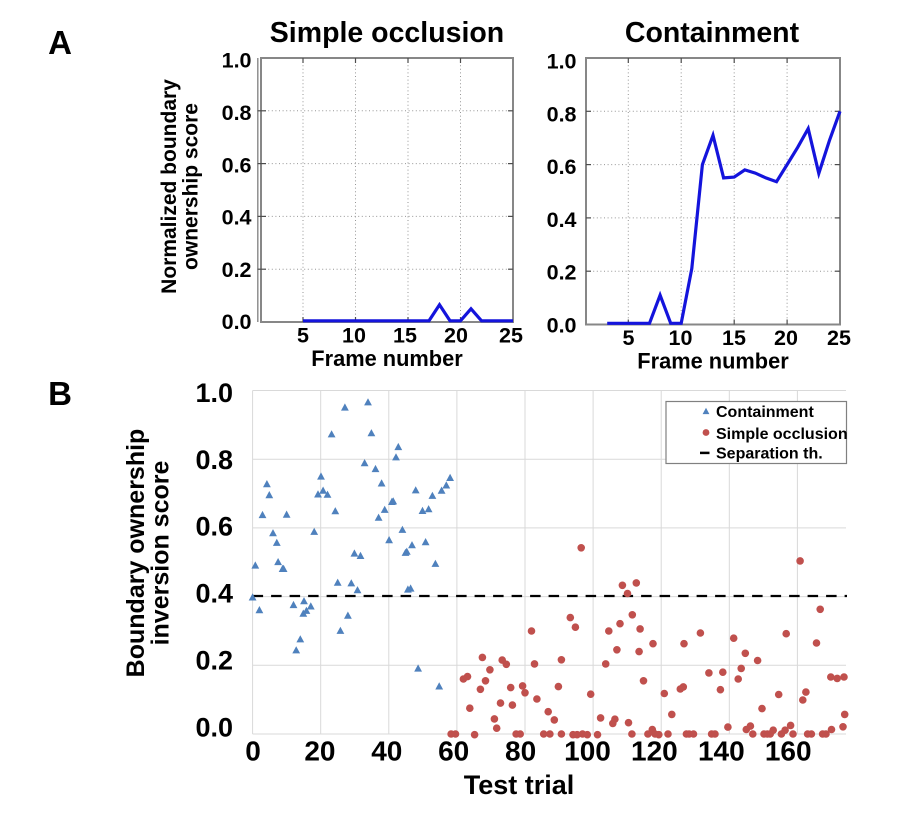  I want to click on svg-text: ownership score, so click(190, 186).